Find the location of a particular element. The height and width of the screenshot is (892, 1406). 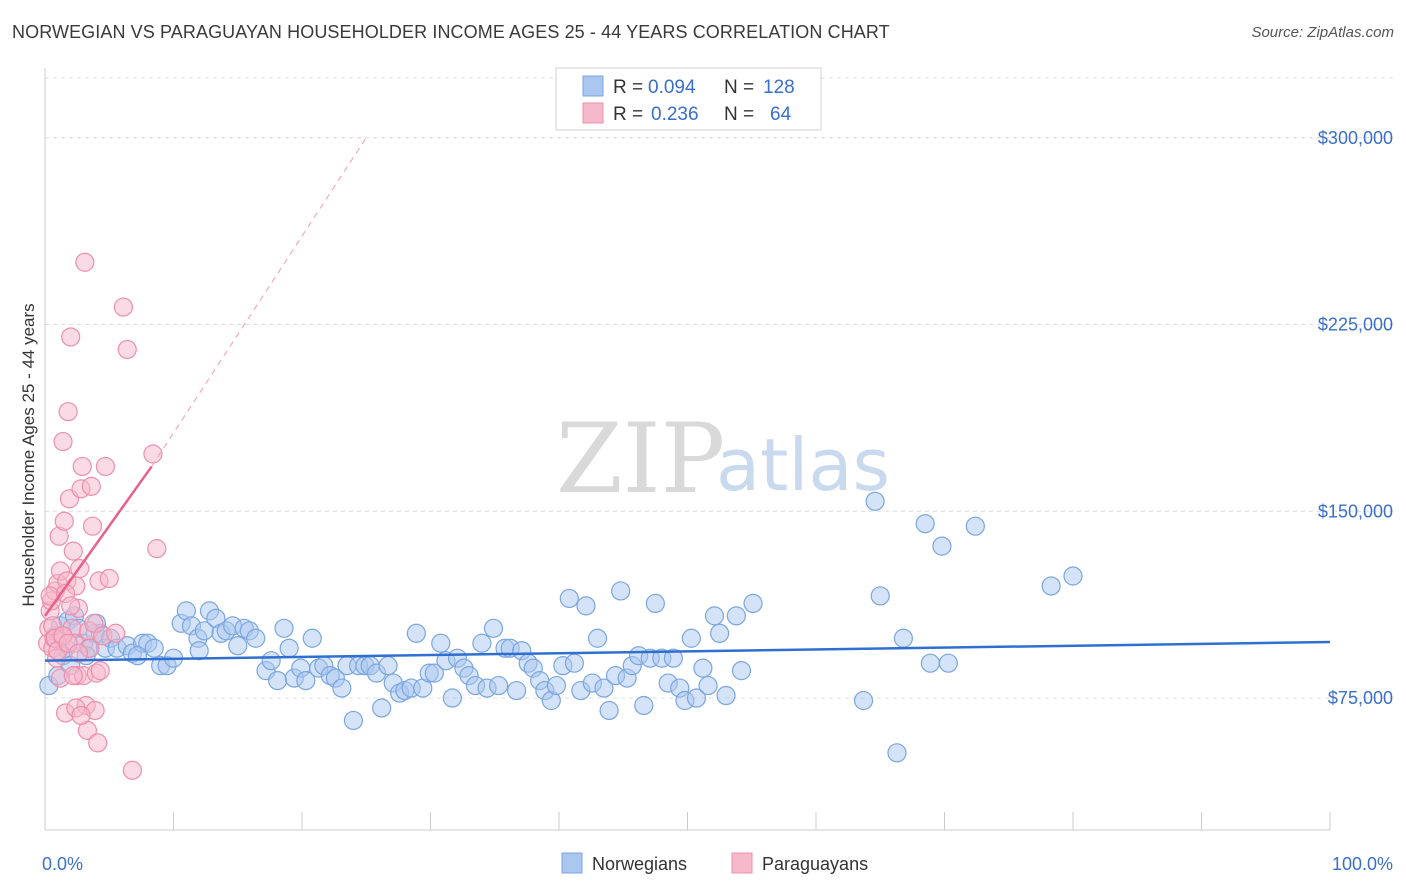

legend-swatch-norwegians is located at coordinates (593, 86).